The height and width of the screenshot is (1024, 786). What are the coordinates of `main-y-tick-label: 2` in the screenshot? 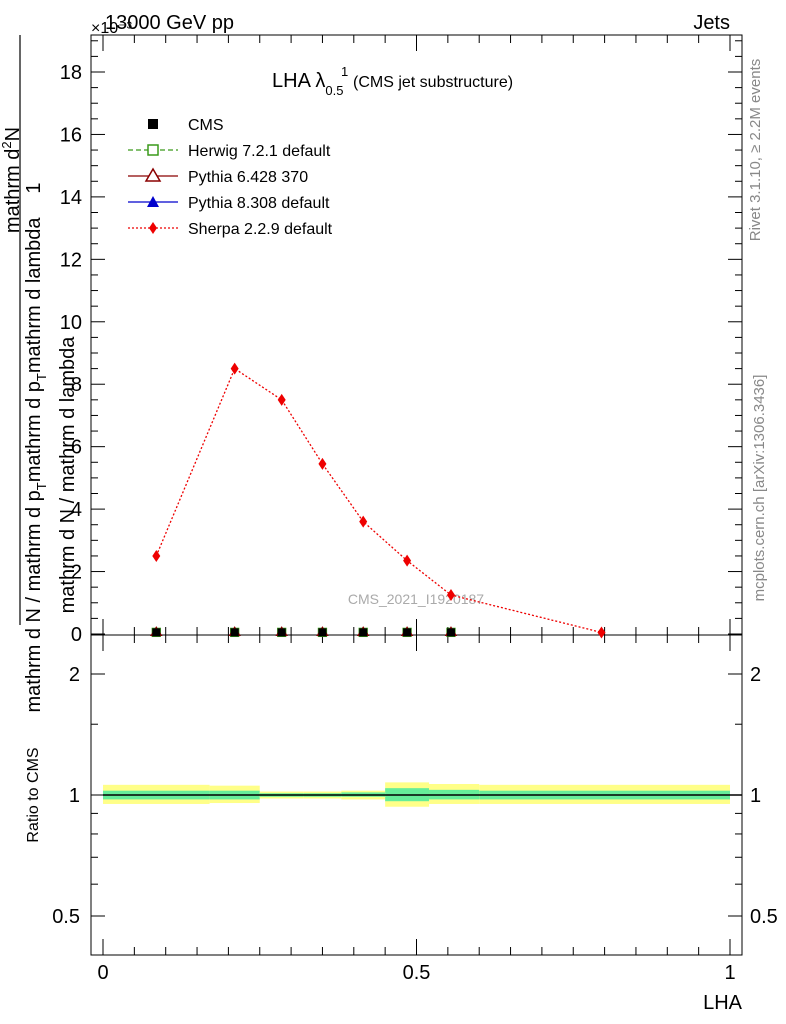 It's located at (76, 573).